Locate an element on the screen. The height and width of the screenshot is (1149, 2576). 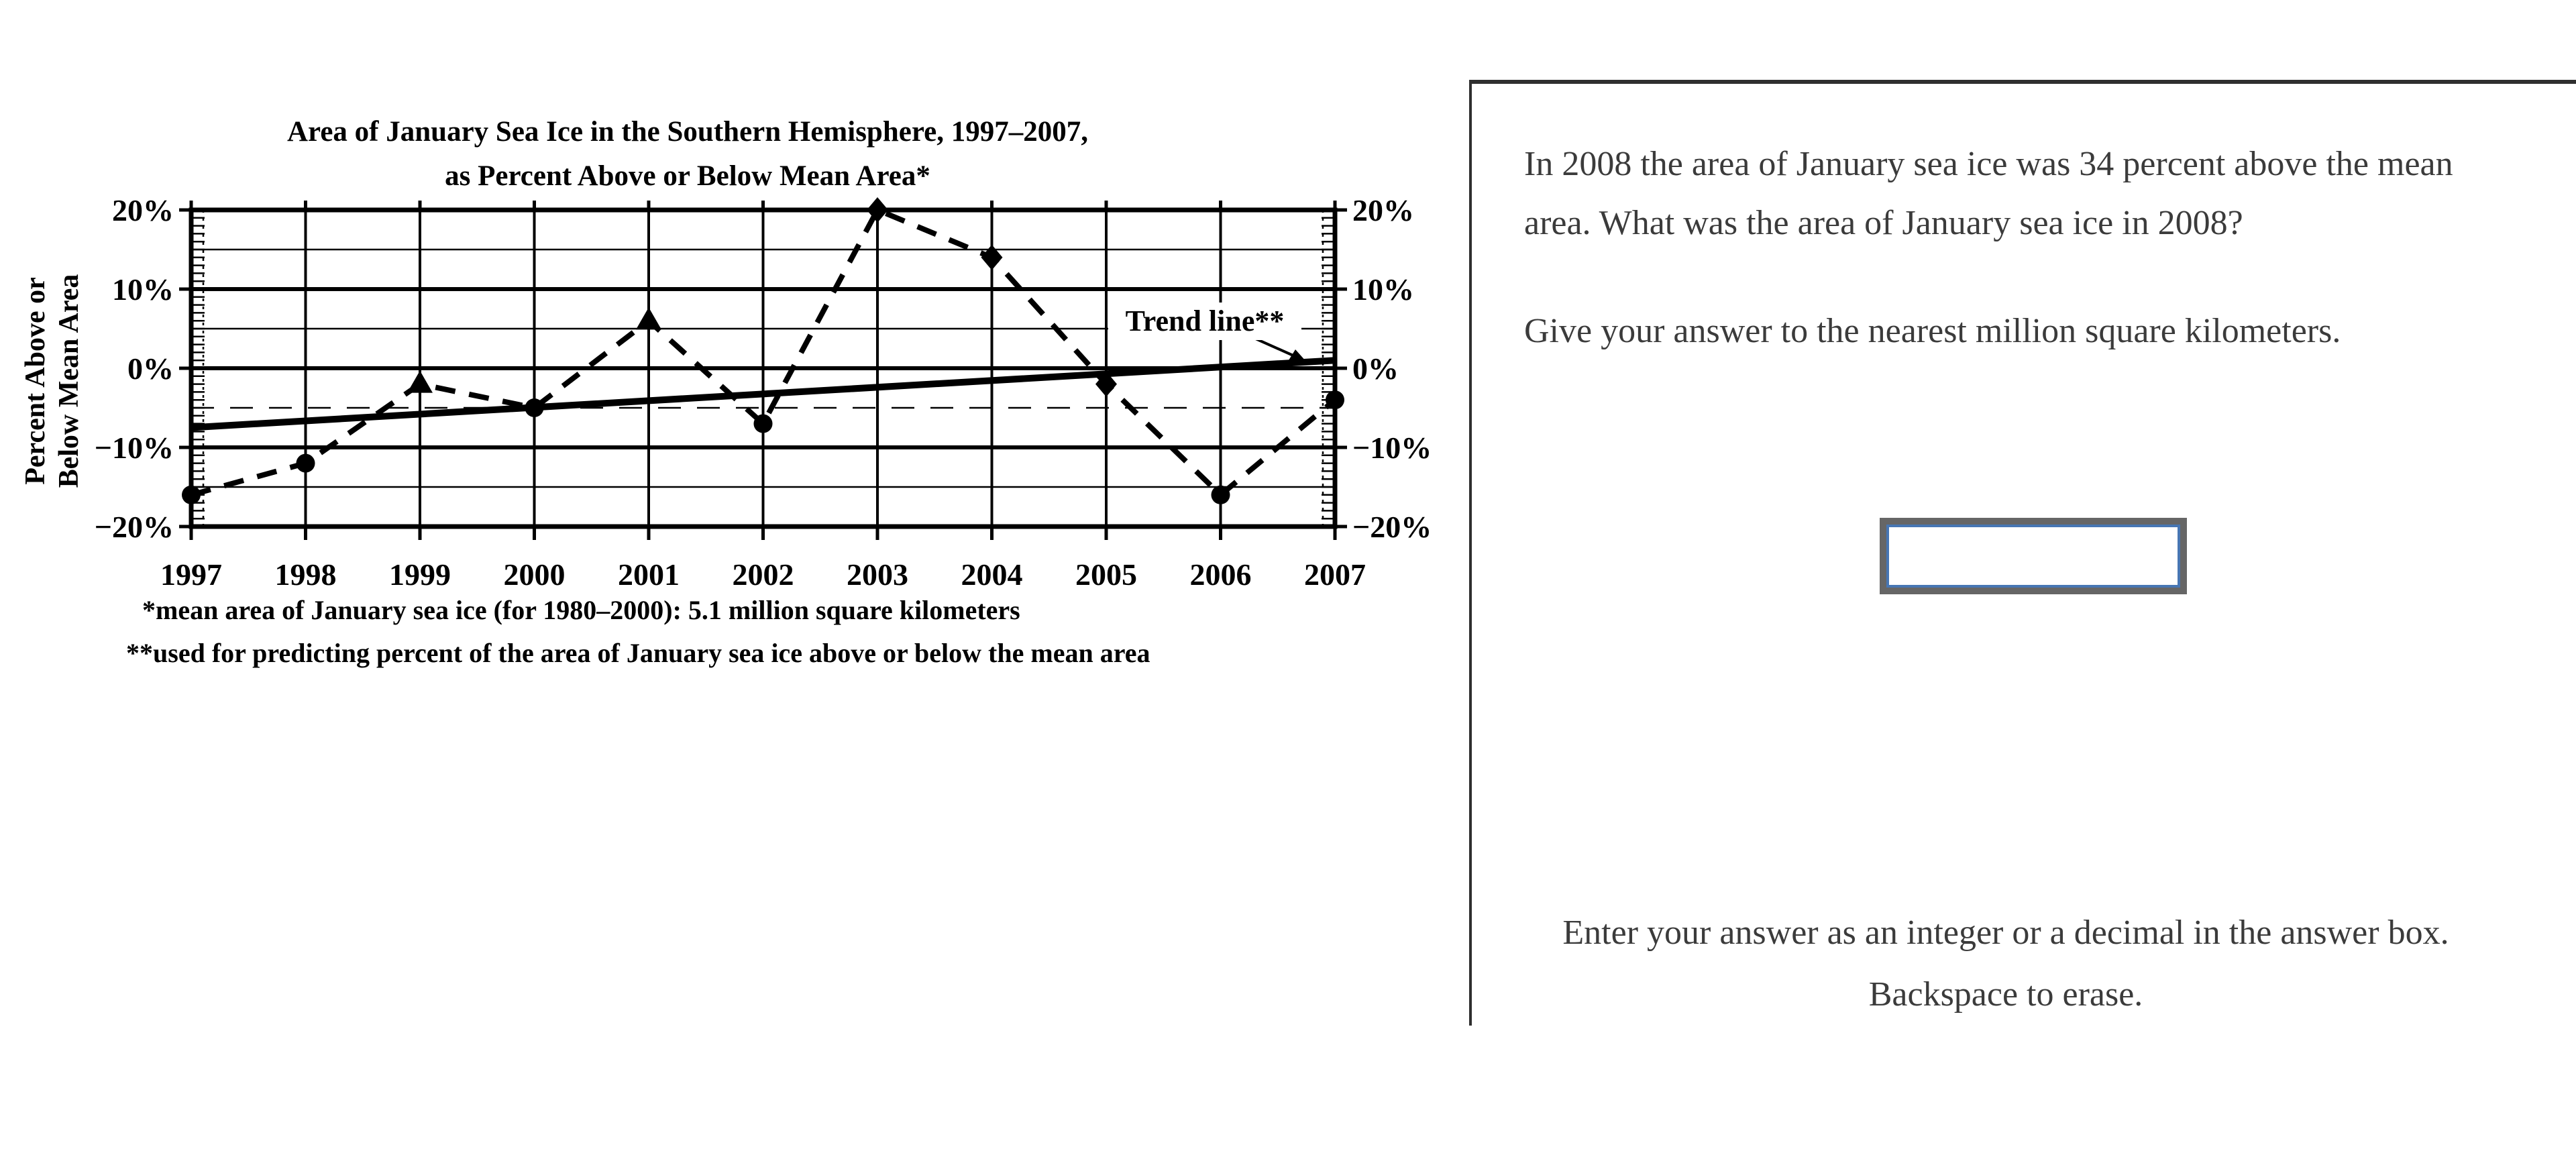
svg-text: 2006 is located at coordinates (1221, 574).